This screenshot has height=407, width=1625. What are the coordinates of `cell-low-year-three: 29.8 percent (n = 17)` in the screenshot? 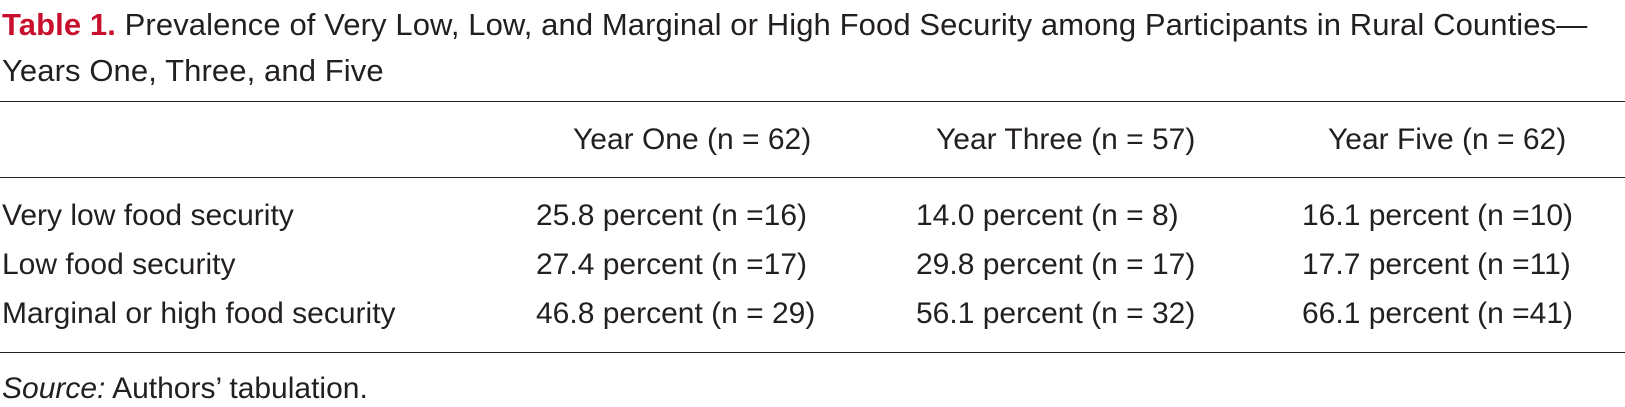 It's located at (1056, 264).